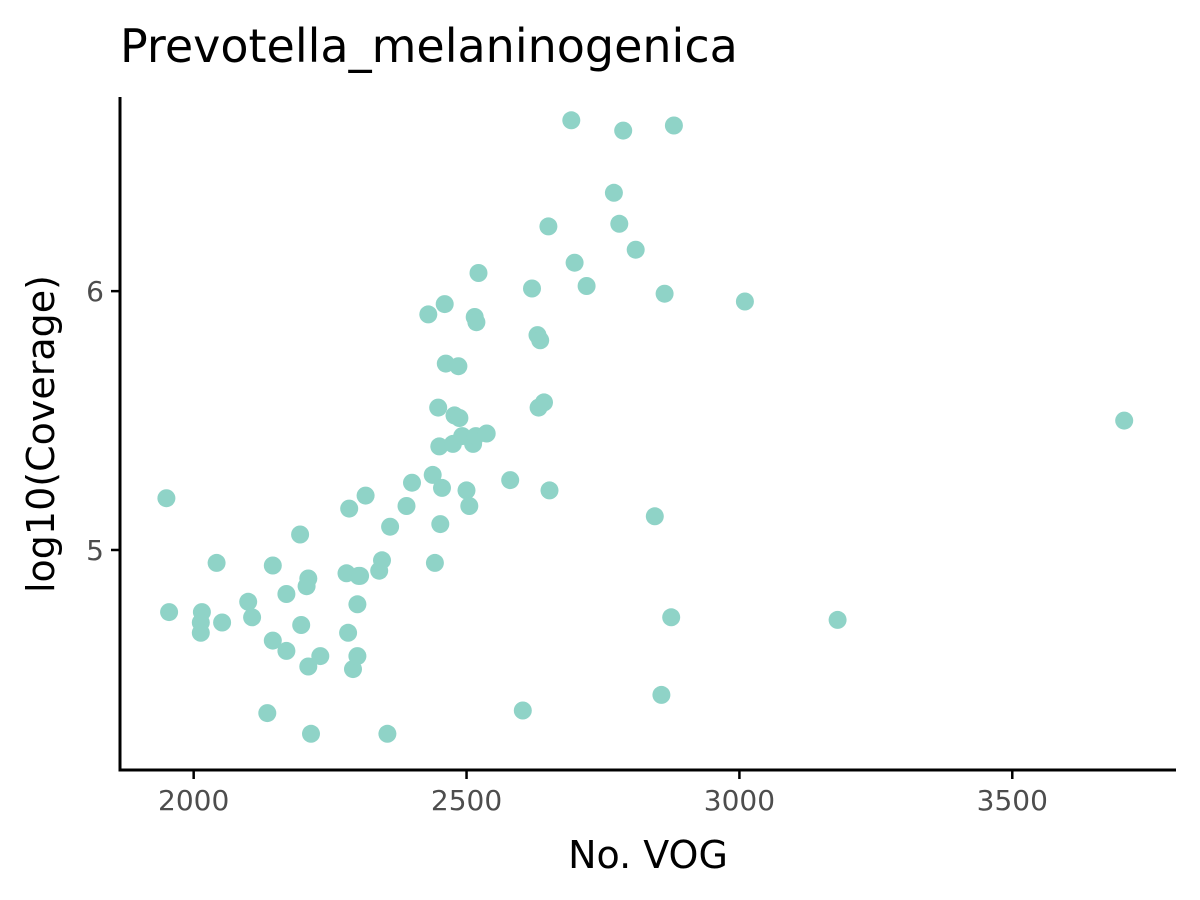 This screenshot has width=1200, height=900. What do you see at coordinates (429, 46) in the screenshot?
I see `chart-title: Prevotella_melaninogenica` at bounding box center [429, 46].